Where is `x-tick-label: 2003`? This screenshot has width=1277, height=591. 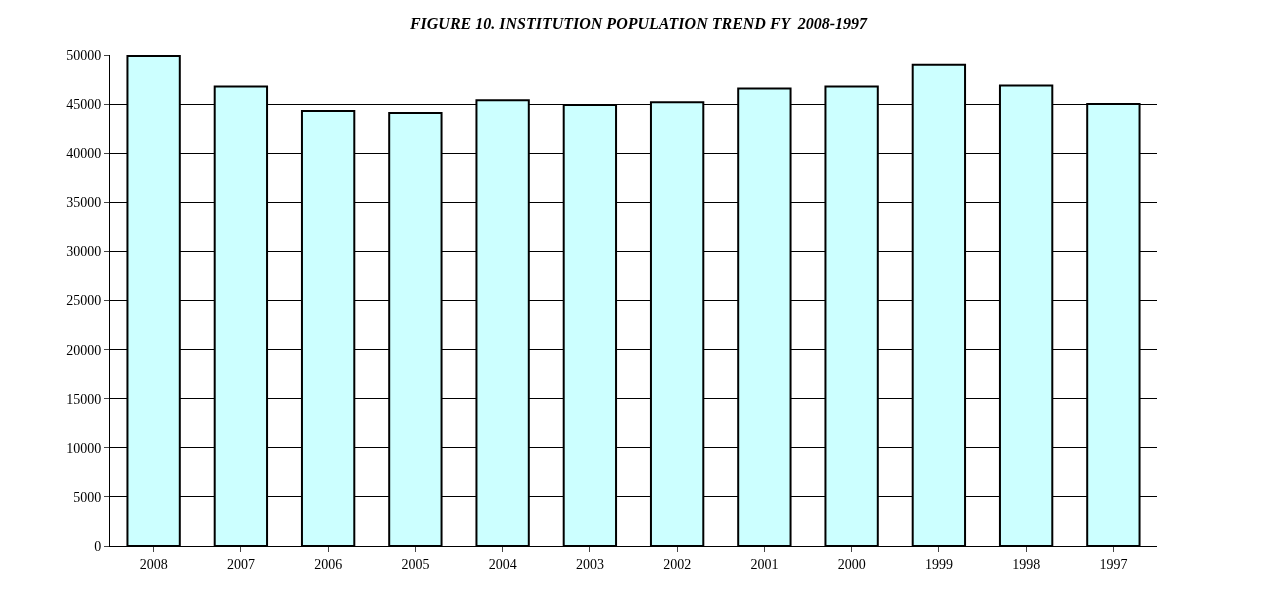 x-tick-label: 2003 is located at coordinates (589, 564).